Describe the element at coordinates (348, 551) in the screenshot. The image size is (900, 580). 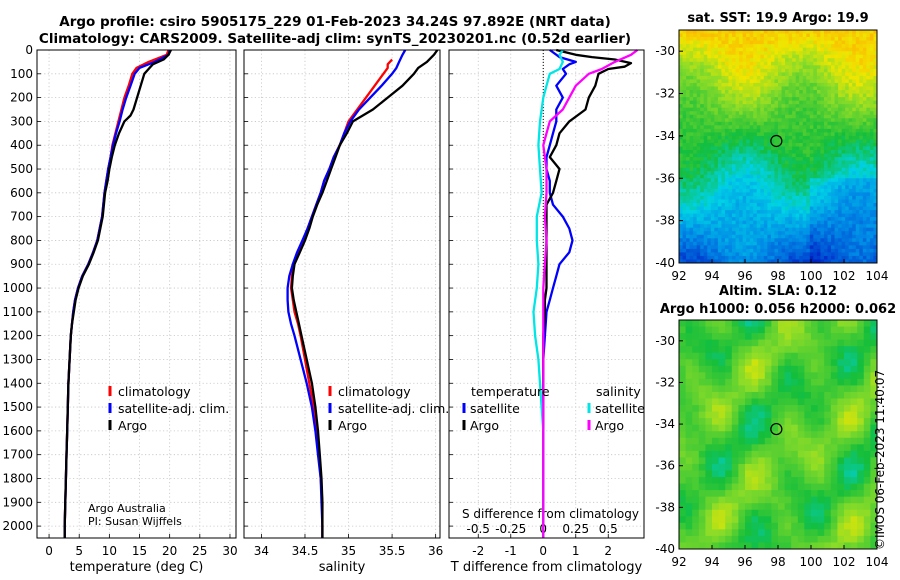
I see `salinity-x-tick-label: 35` at that location.